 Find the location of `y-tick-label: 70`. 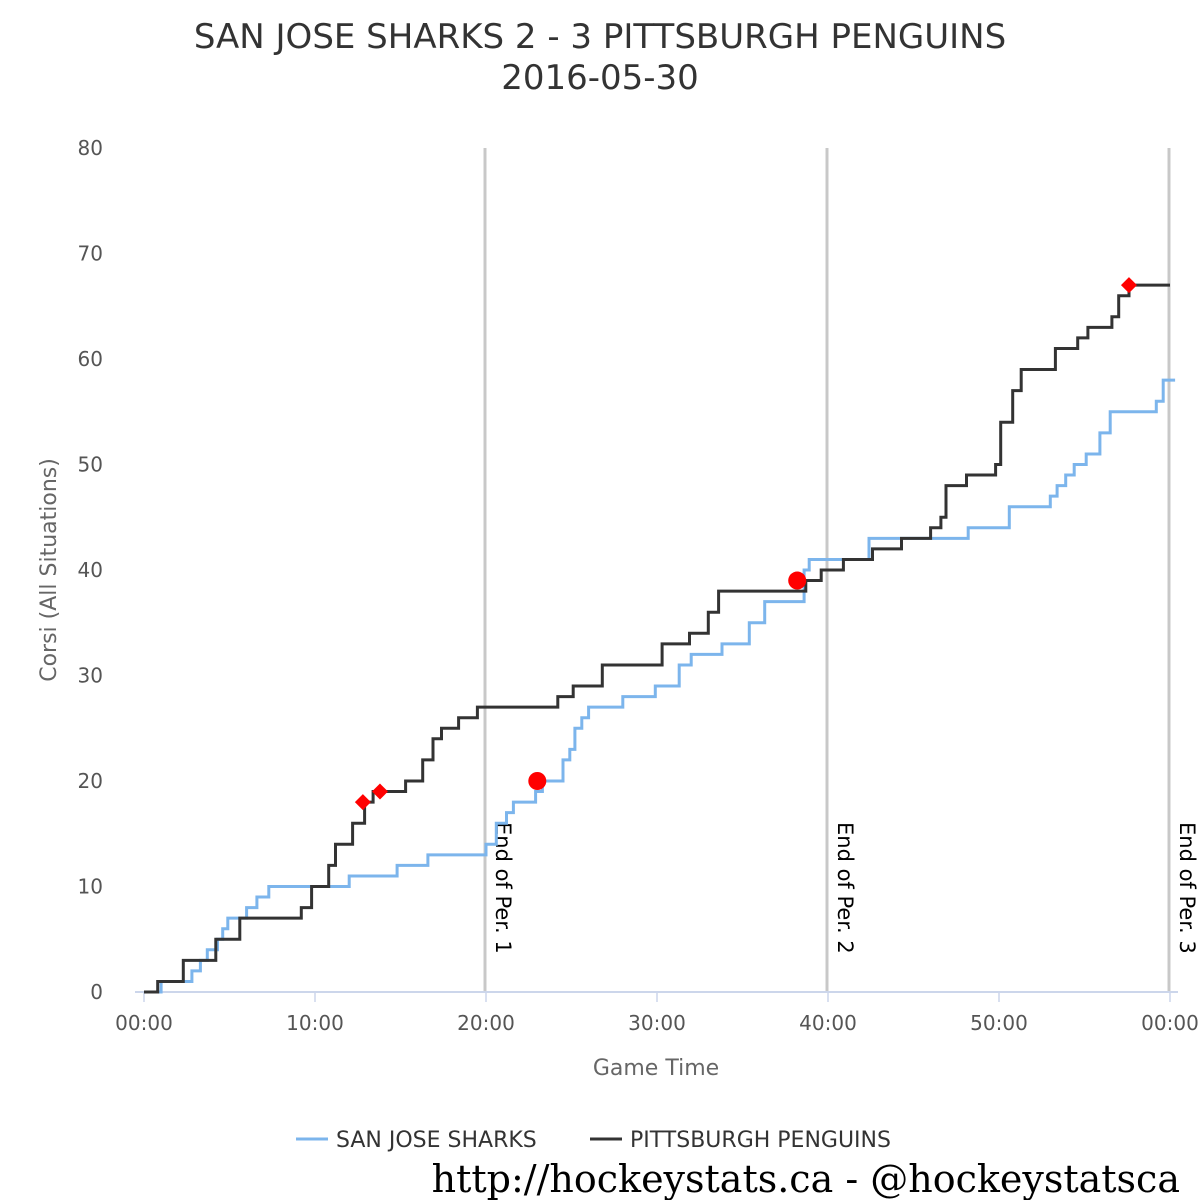

y-tick-label: 70 is located at coordinates (90, 254).